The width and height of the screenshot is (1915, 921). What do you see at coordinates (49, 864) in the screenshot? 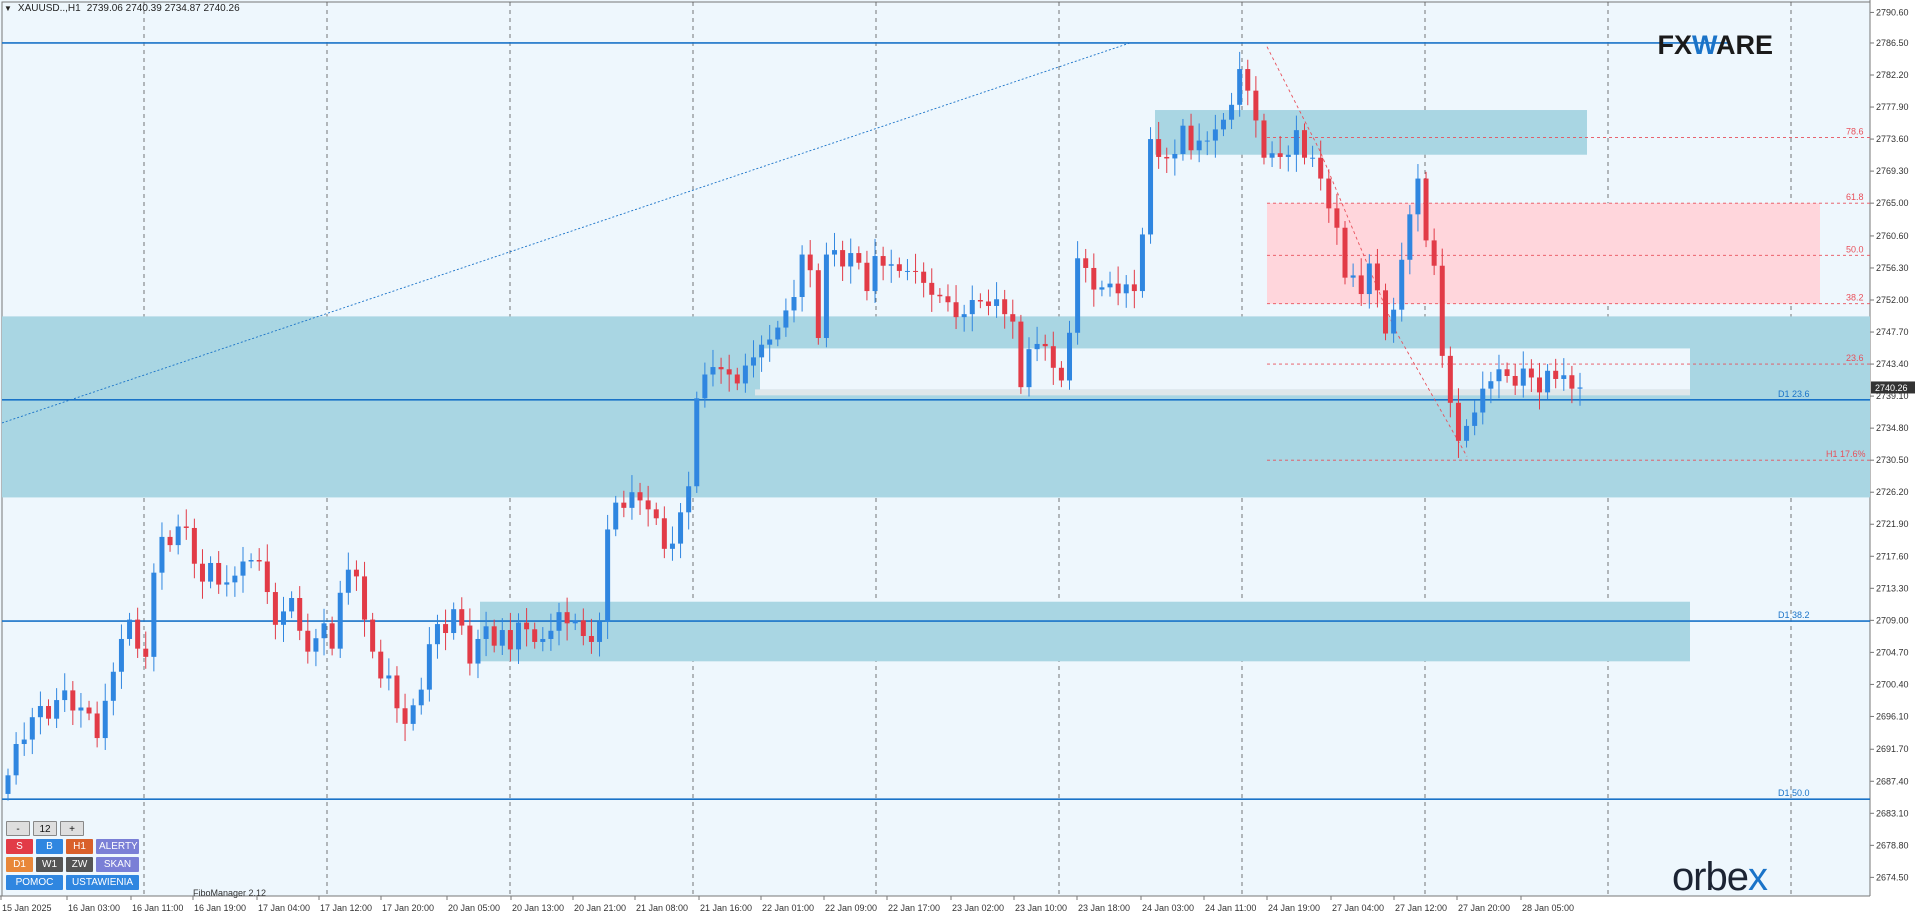
I see `w1-button: W1` at bounding box center [49, 864].